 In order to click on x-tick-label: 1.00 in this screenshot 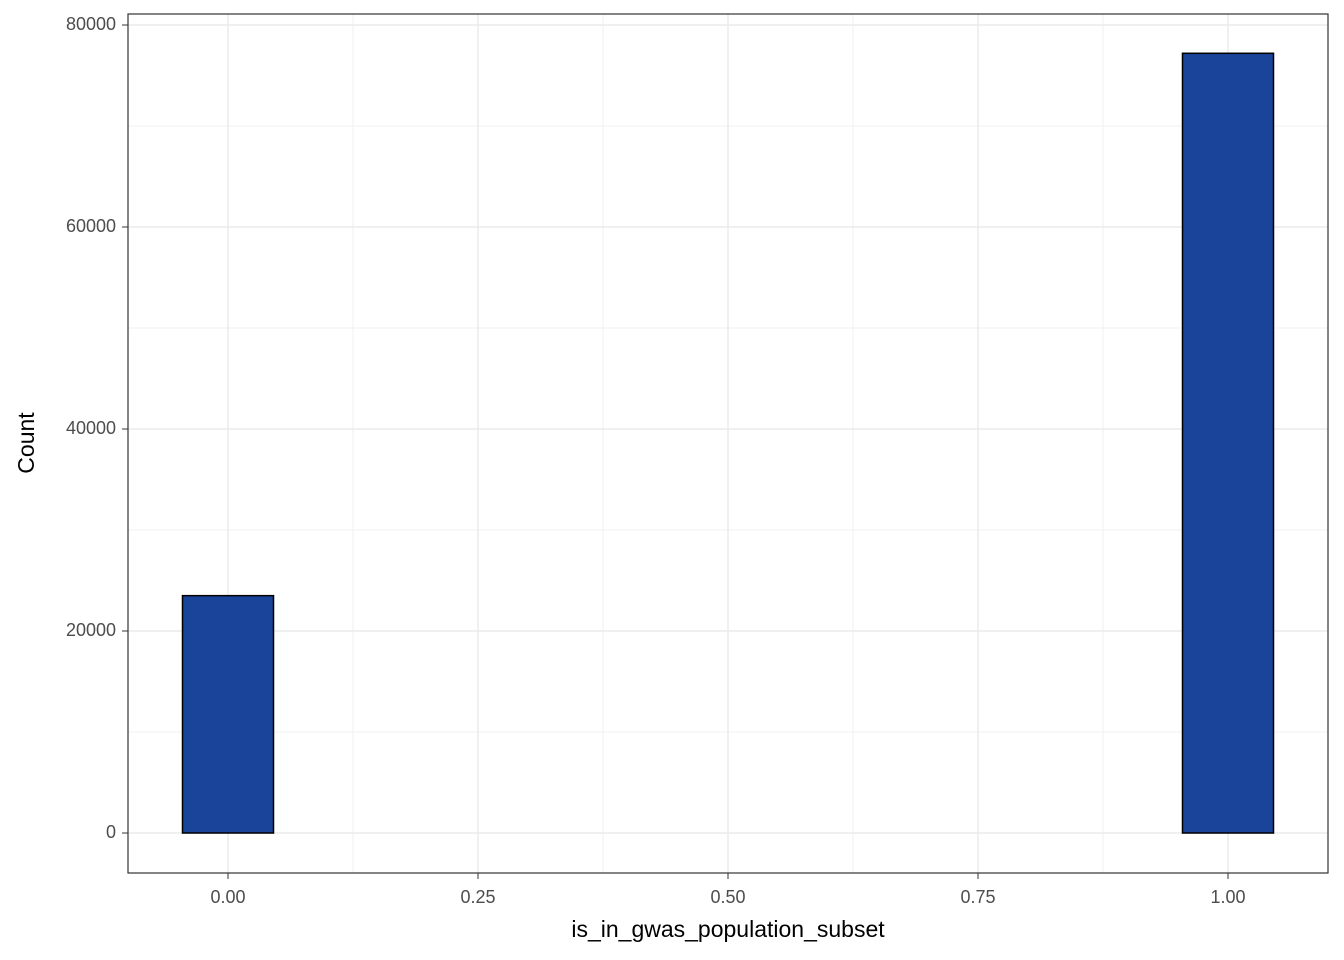, I will do `click(1227, 897)`.